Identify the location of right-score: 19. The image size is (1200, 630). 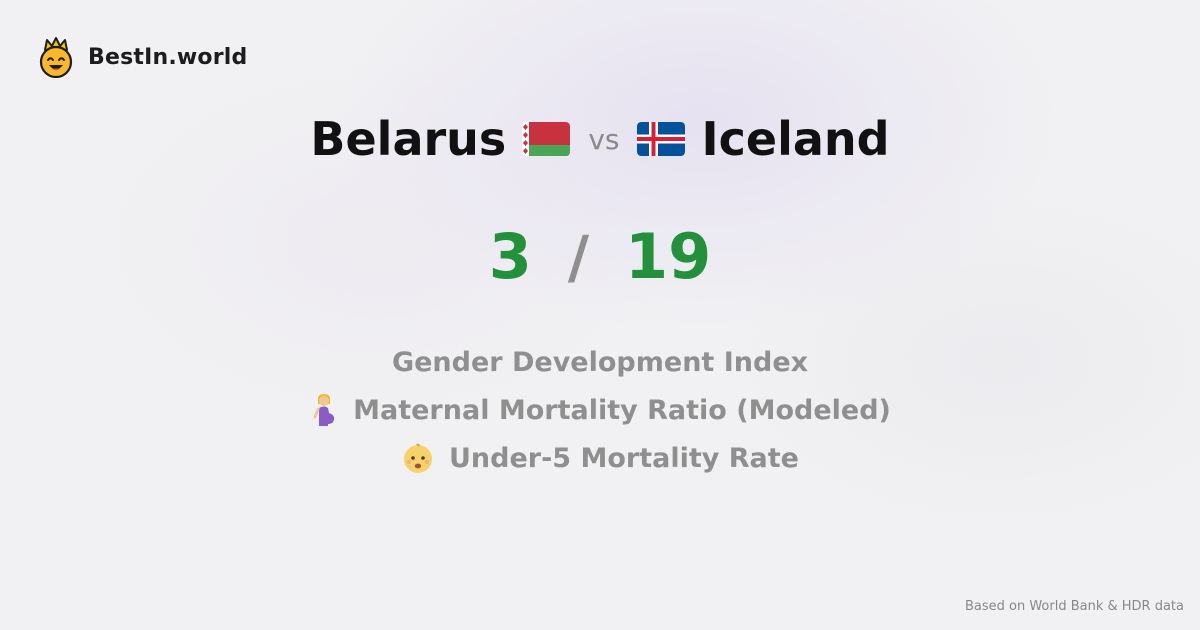
(668, 256).